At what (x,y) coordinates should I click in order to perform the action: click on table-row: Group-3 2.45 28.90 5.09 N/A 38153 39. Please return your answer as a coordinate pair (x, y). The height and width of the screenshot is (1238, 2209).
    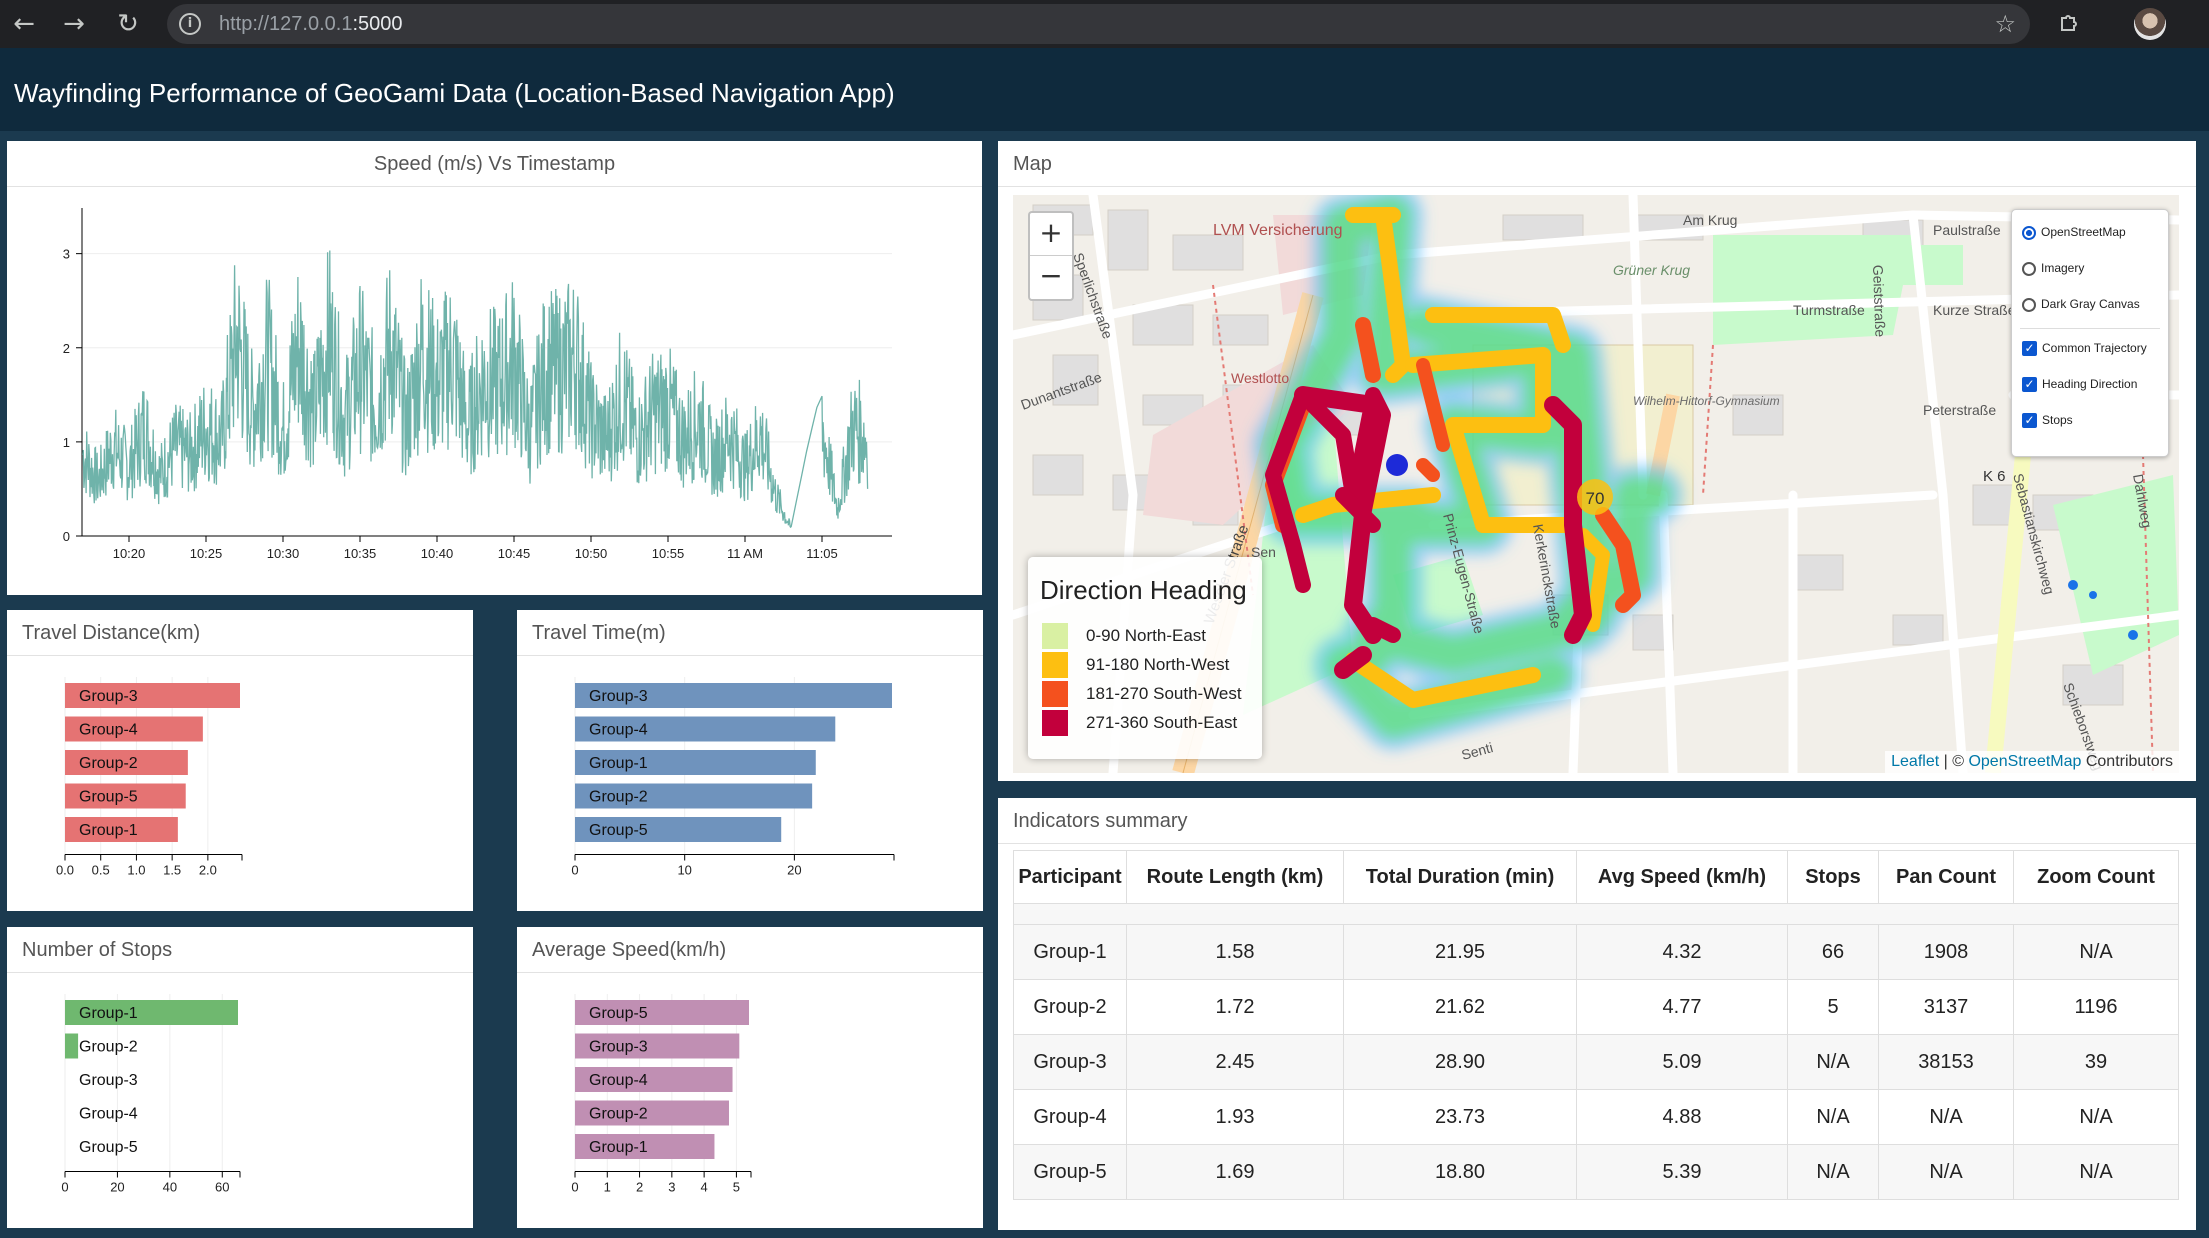
    Looking at the image, I should click on (1596, 1062).